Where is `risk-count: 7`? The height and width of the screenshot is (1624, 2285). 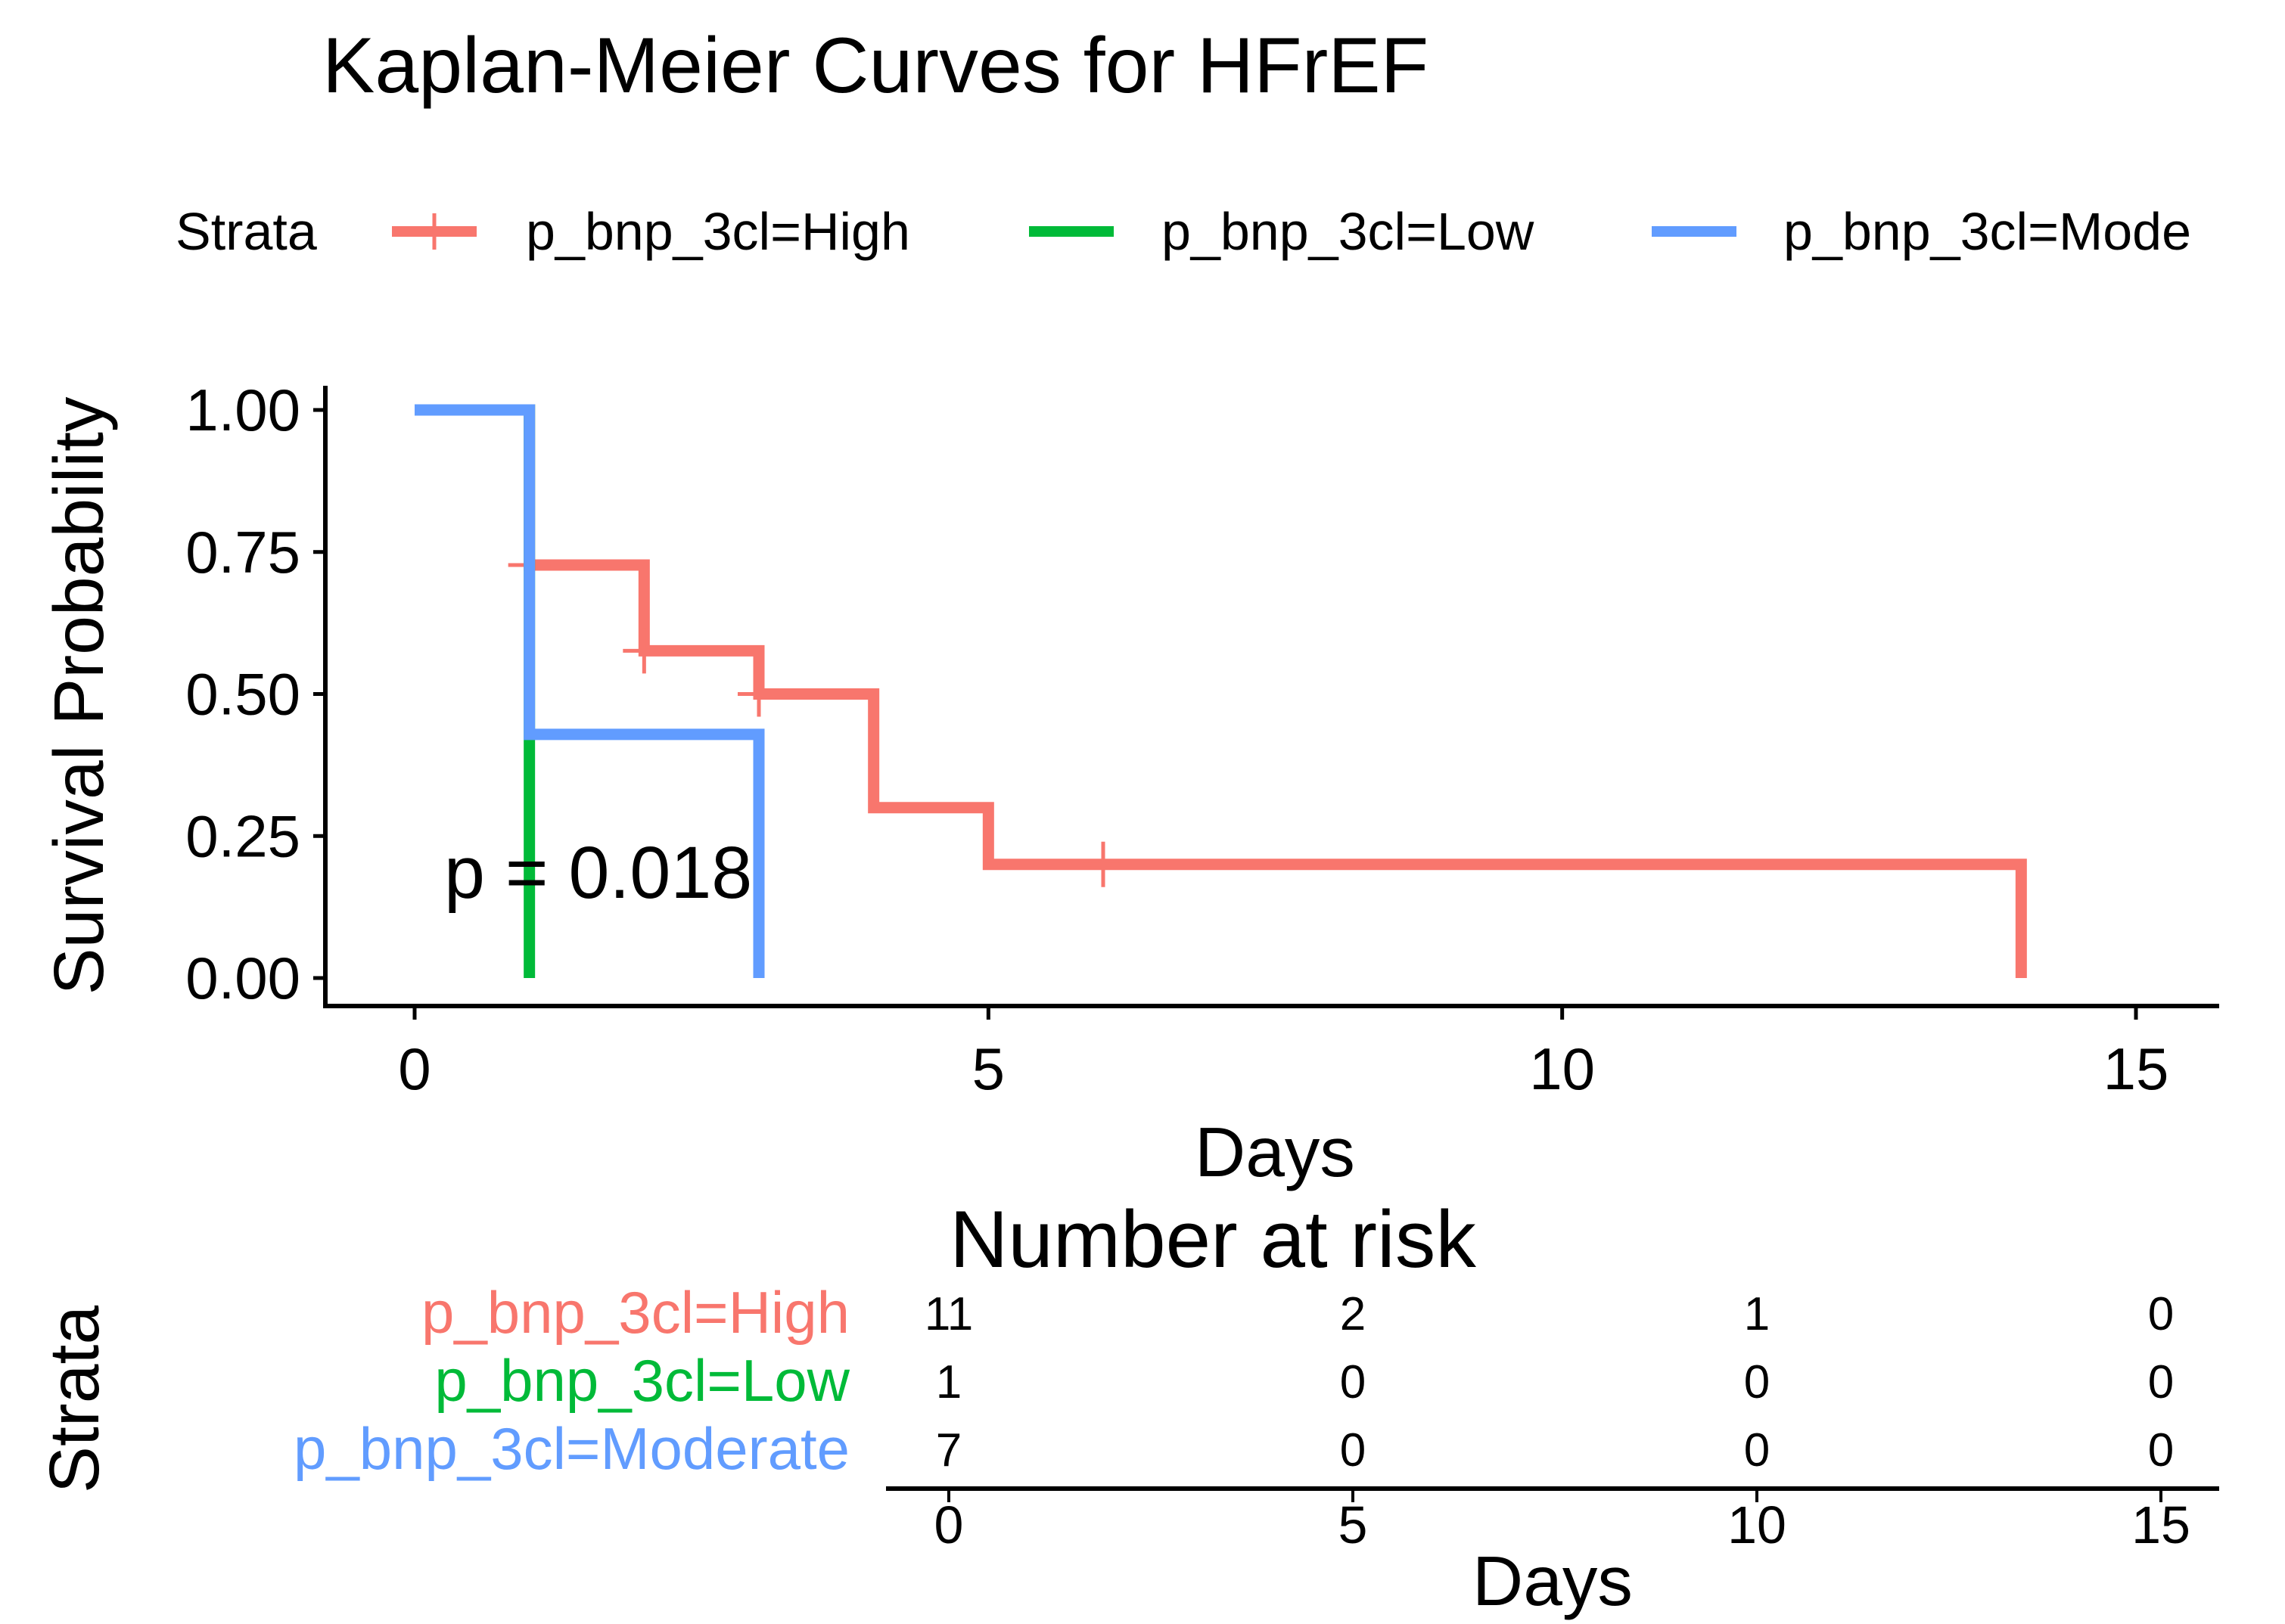 risk-count: 7 is located at coordinates (949, 1450).